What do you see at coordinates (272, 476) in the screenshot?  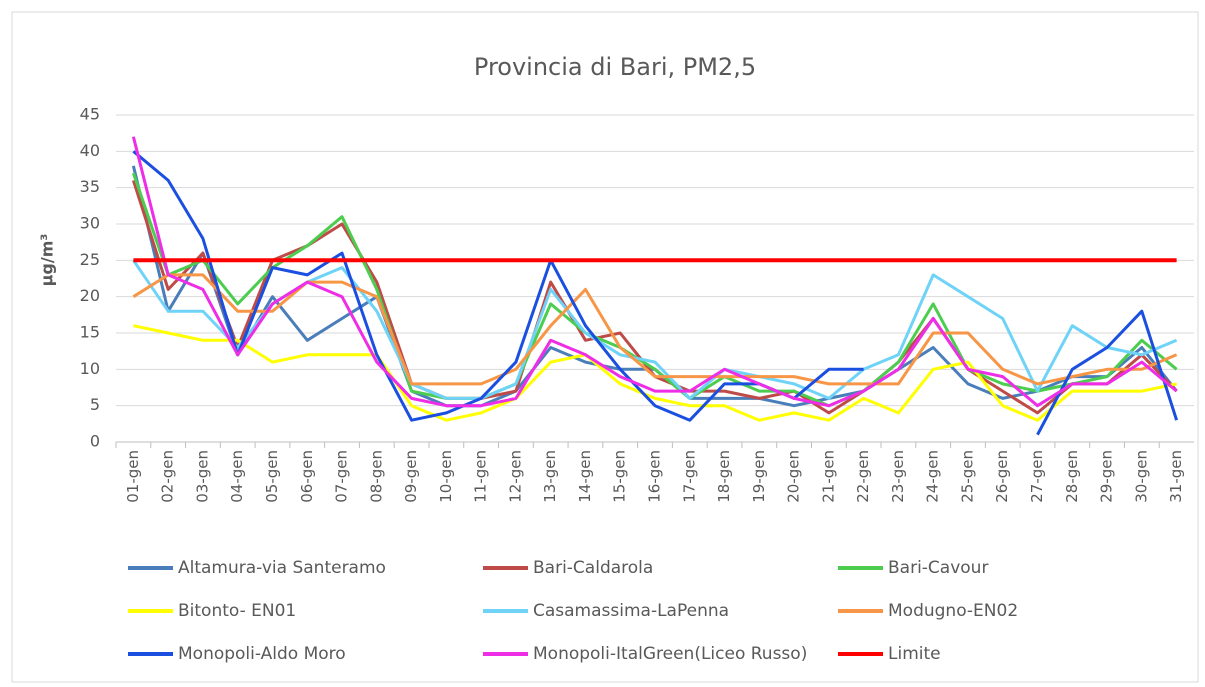 I see `x-tick-label: 05-gen` at bounding box center [272, 476].